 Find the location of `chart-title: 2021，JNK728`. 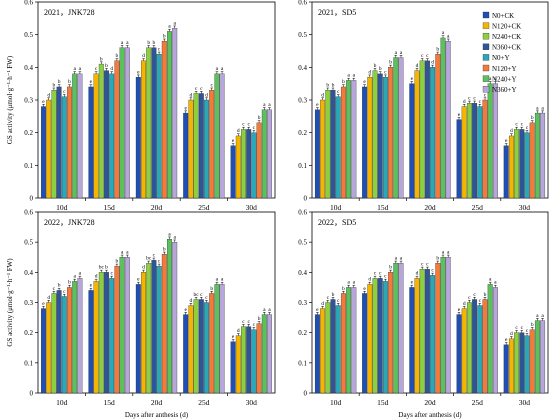

chart-title: 2021，JNK728 is located at coordinates (69, 12).